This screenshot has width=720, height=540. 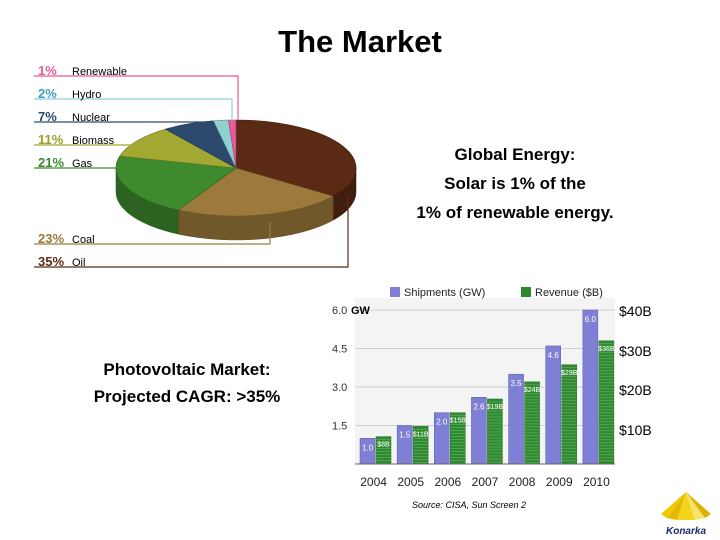 I want to click on revenue-data-label: $29B, so click(x=569, y=373).